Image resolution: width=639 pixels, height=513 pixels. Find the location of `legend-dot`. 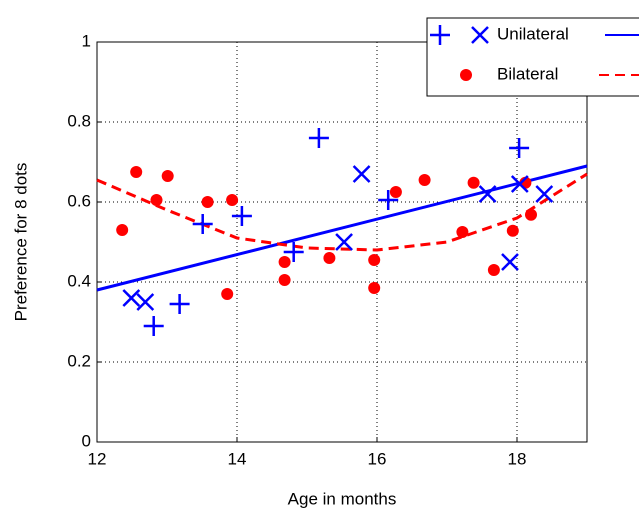

legend-dot is located at coordinates (466, 75).